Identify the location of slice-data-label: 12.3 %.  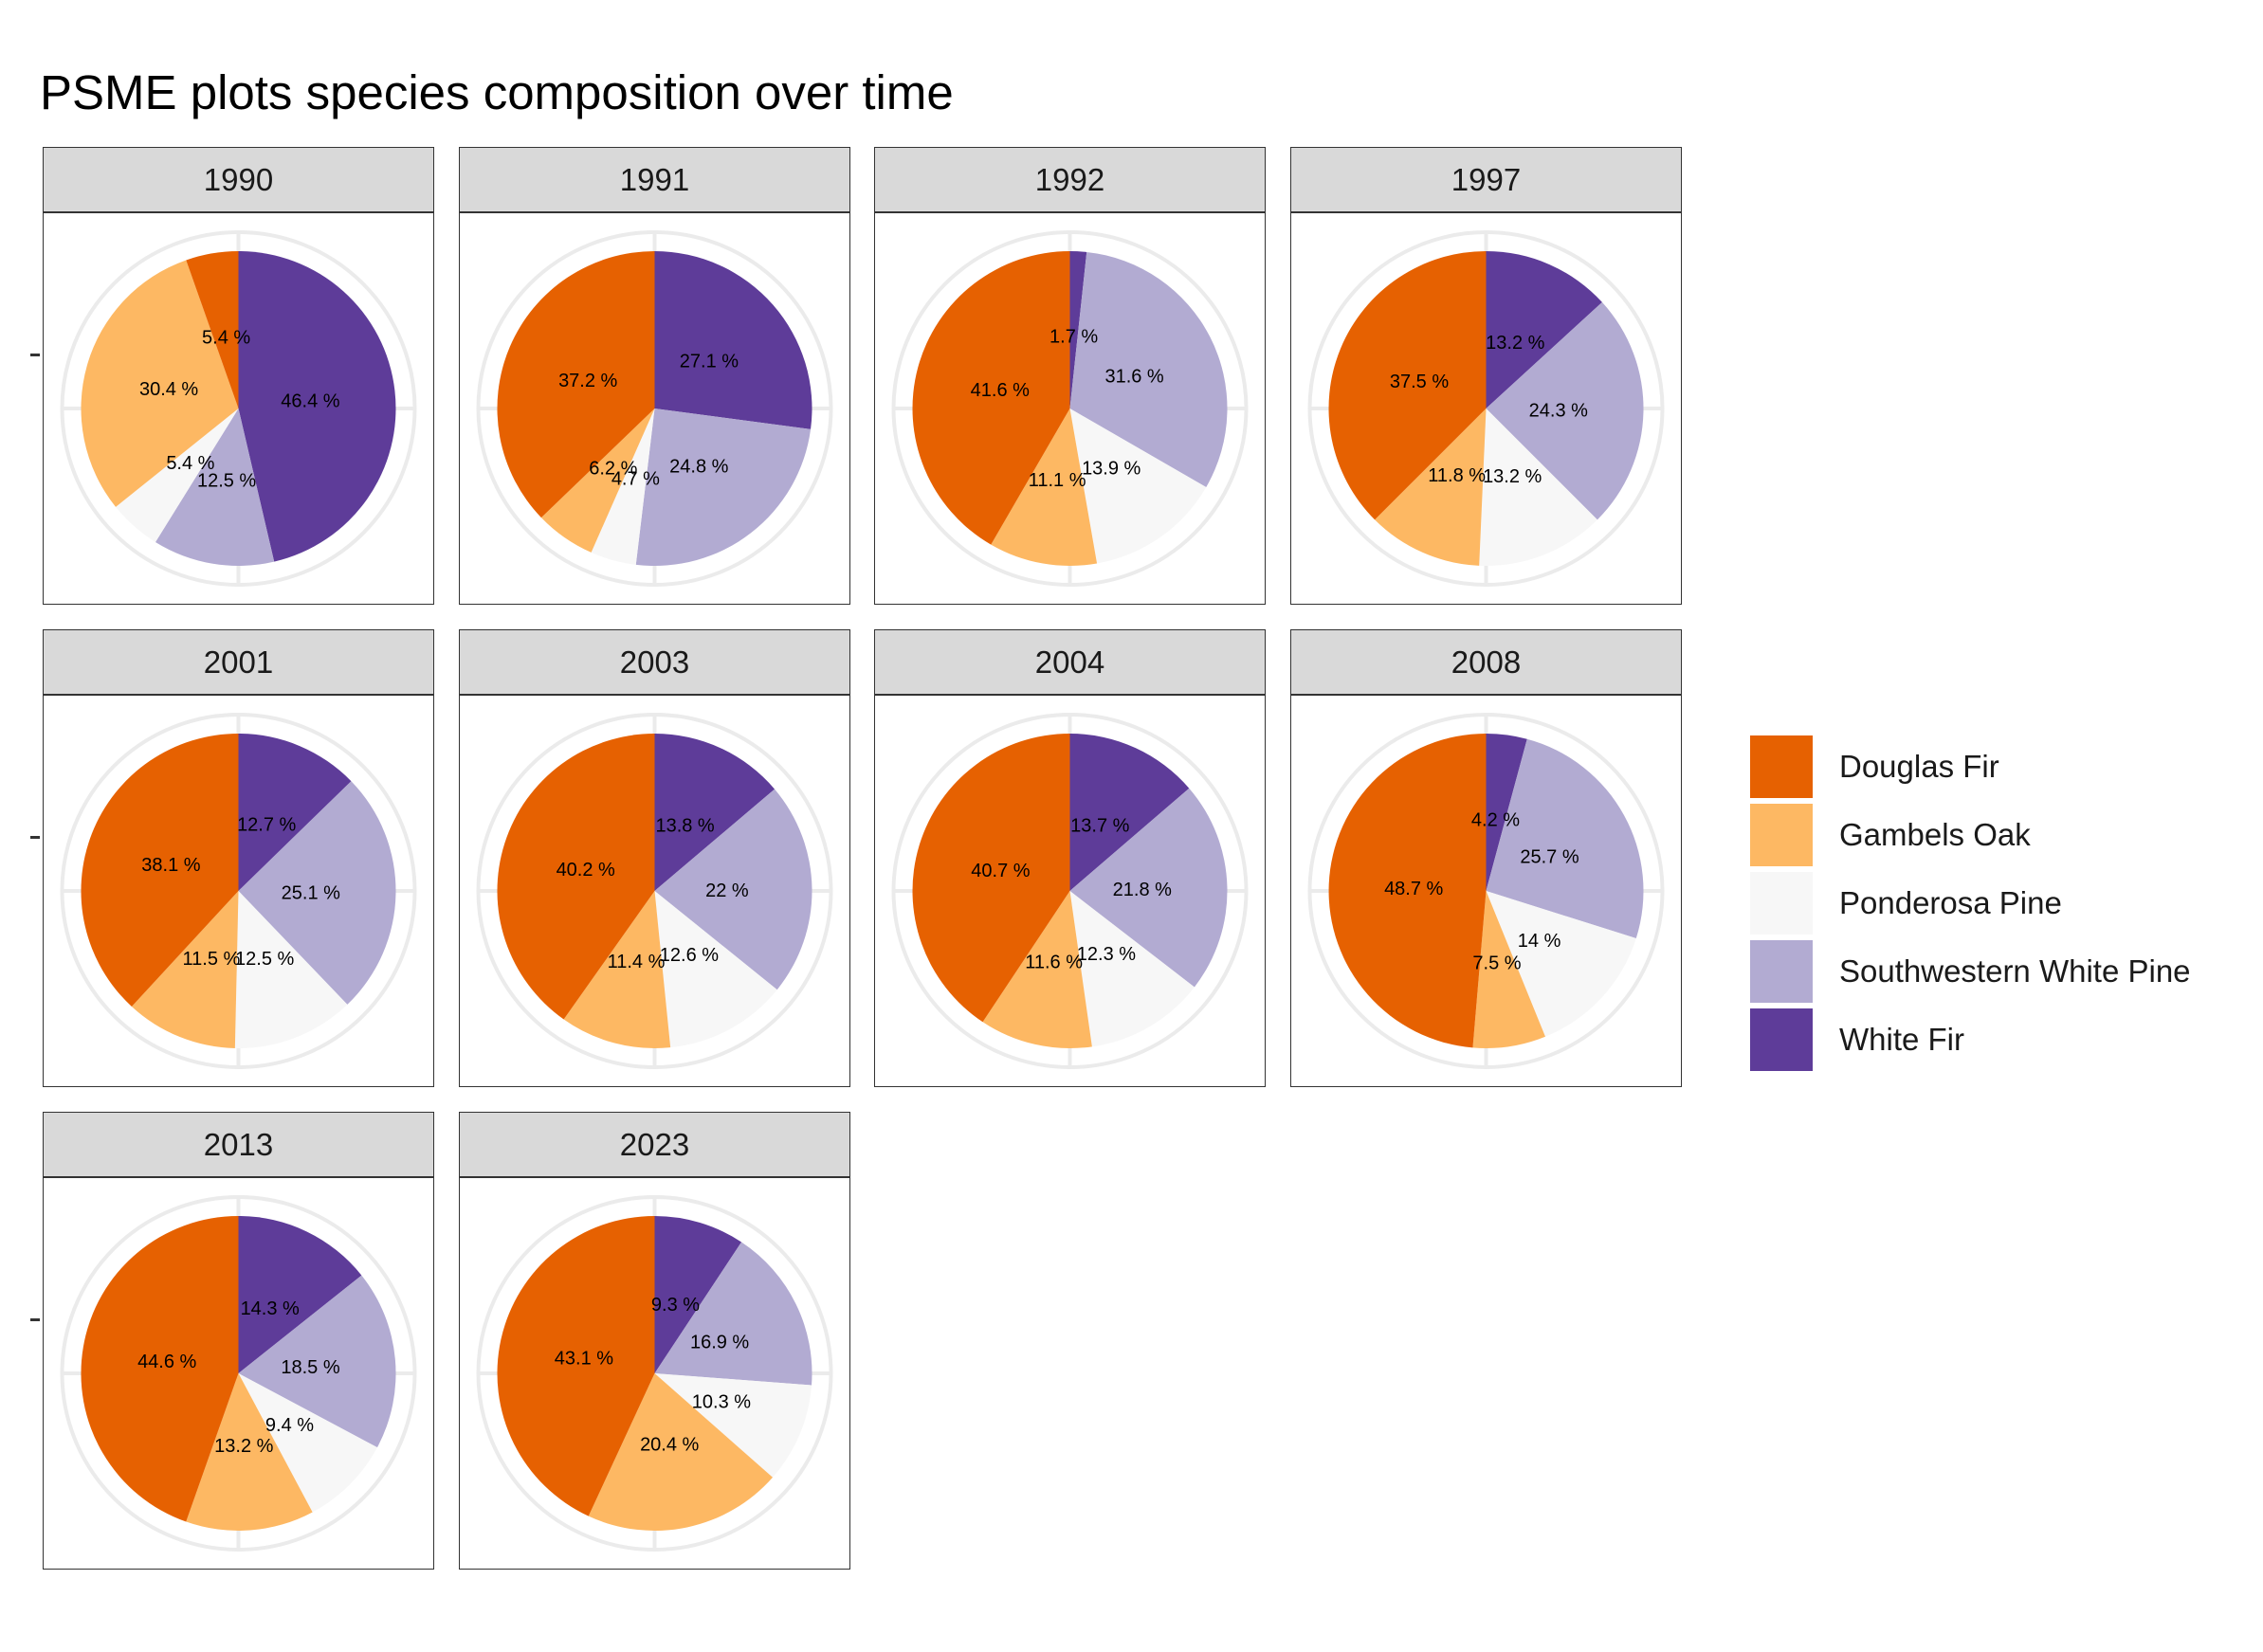
(1106, 954).